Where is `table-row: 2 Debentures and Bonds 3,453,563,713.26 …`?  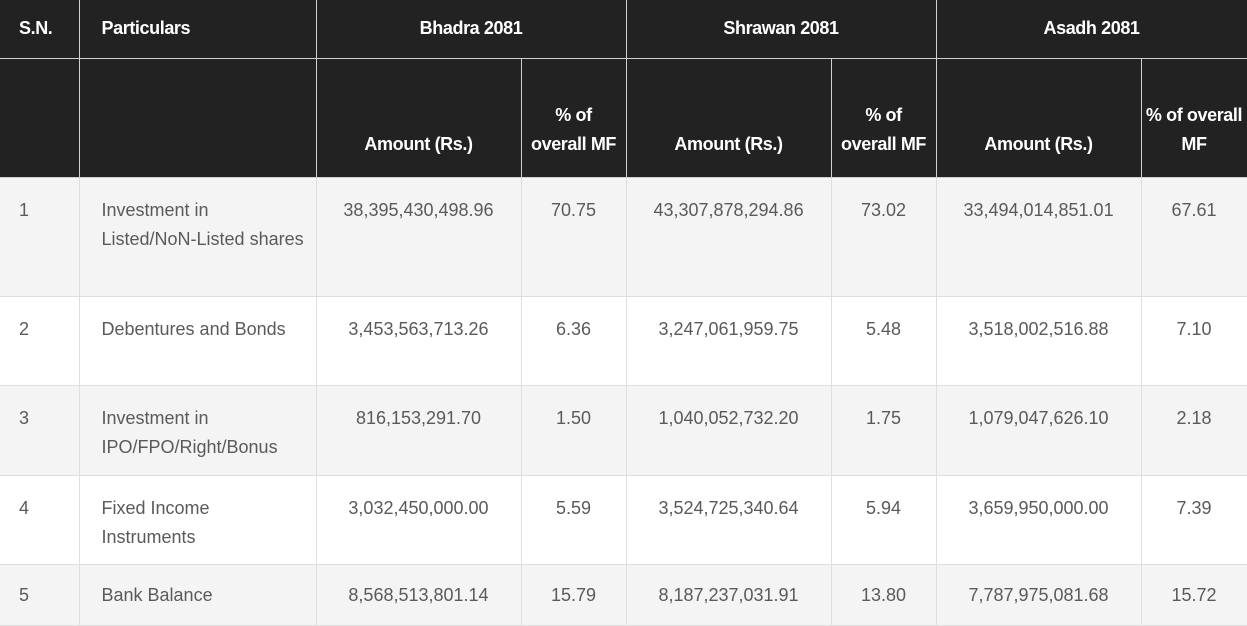
table-row: 2 Debentures and Bonds 3,453,563,713.26 … is located at coordinates (623, 340).